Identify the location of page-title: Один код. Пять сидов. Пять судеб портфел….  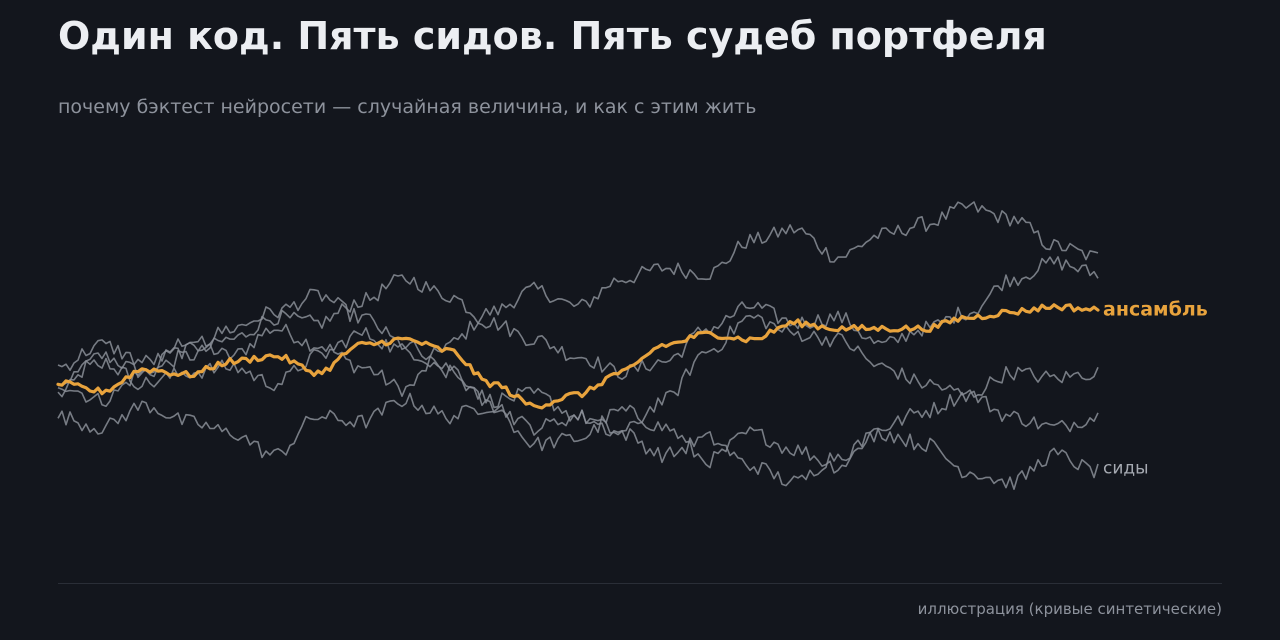
(552, 36).